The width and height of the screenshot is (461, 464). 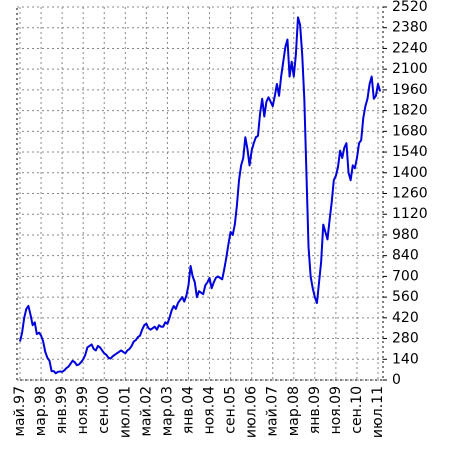 I want to click on x-tick-label: мар.08, so click(x=294, y=411).